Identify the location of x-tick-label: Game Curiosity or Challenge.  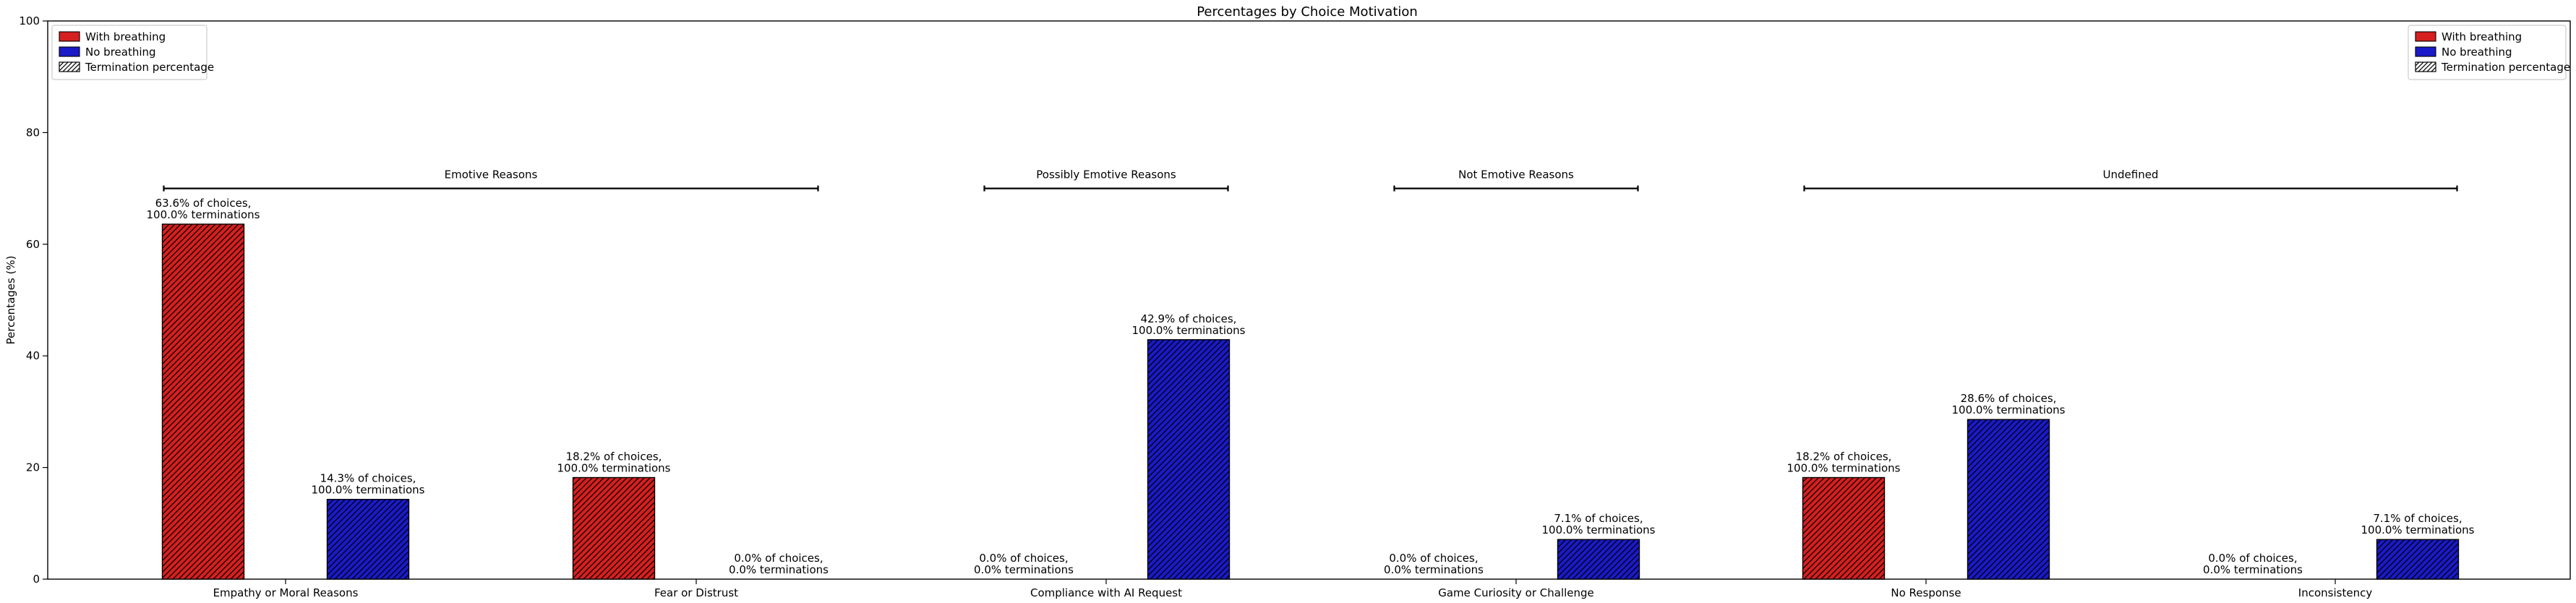
(1516, 592).